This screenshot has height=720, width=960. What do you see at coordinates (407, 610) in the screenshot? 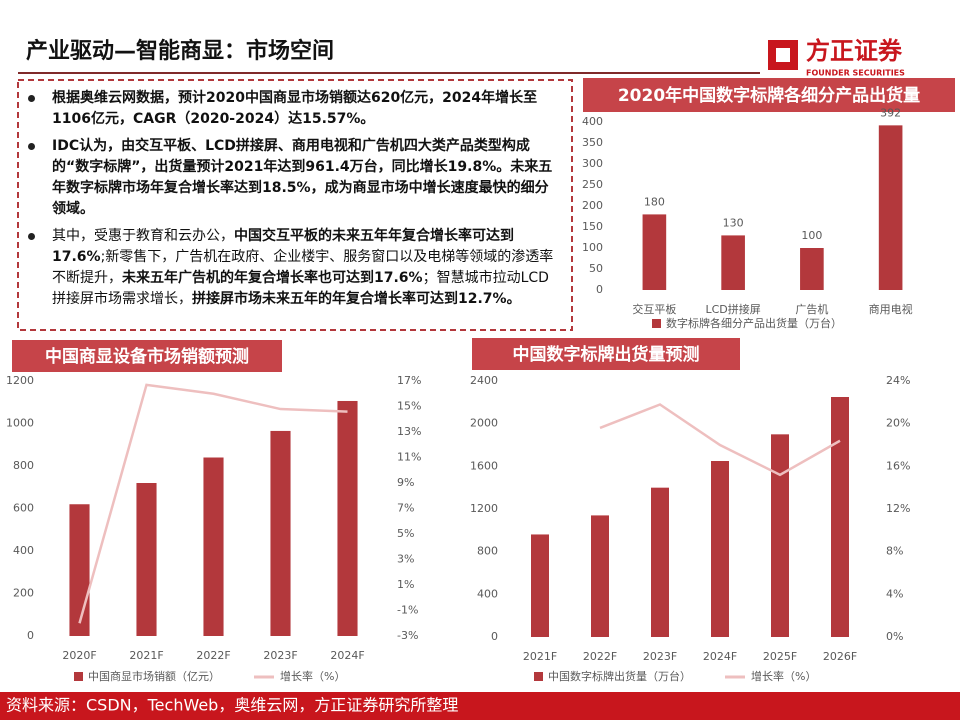
I see `y2-tick-label: -1%` at bounding box center [407, 610].